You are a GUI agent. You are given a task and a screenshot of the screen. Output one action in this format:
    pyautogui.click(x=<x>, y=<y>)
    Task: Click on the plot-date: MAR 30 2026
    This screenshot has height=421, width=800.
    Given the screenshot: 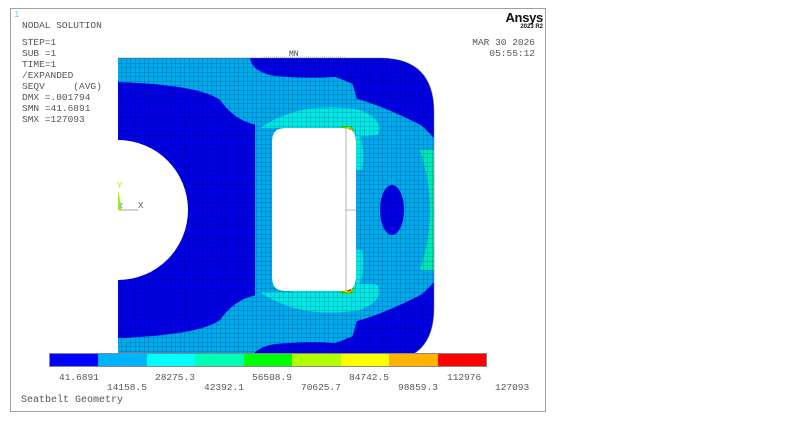 What is the action you would take?
    pyautogui.click(x=503, y=42)
    